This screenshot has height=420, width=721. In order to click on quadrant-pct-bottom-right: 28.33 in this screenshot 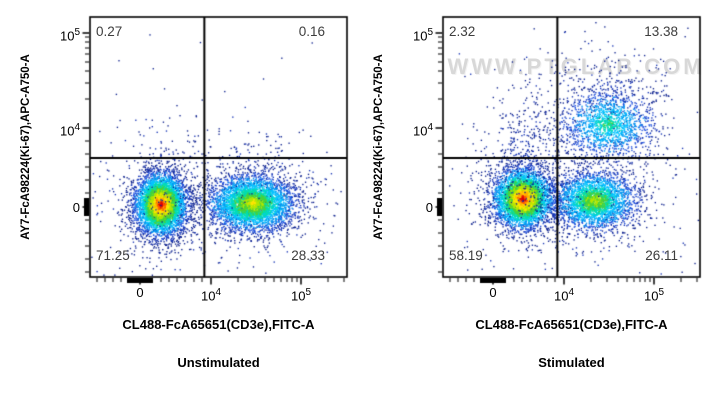, I will do `click(308, 255)`.